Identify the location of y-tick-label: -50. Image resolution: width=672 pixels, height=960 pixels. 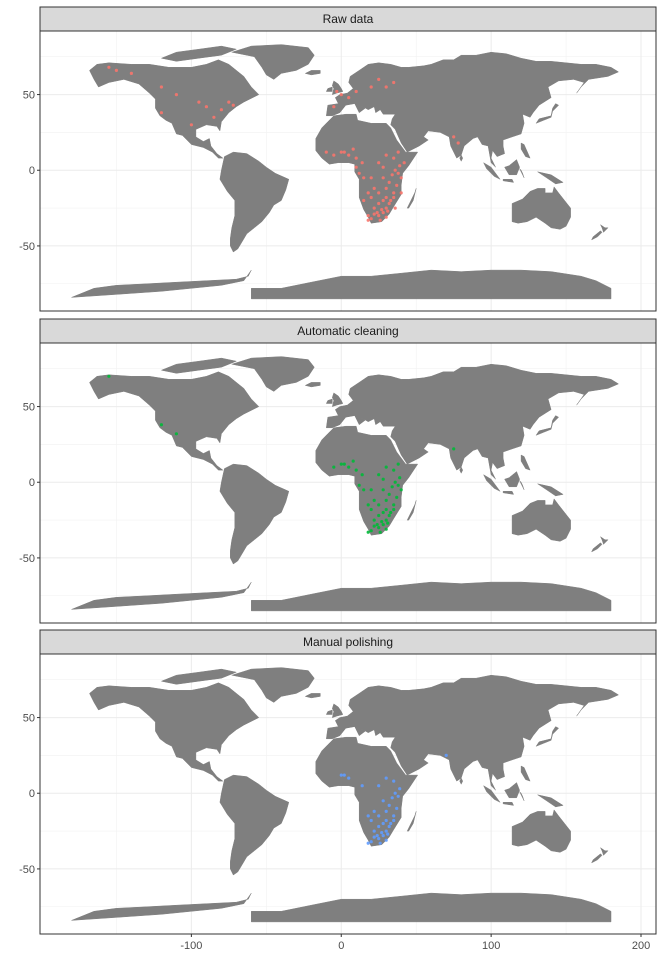
(27, 870).